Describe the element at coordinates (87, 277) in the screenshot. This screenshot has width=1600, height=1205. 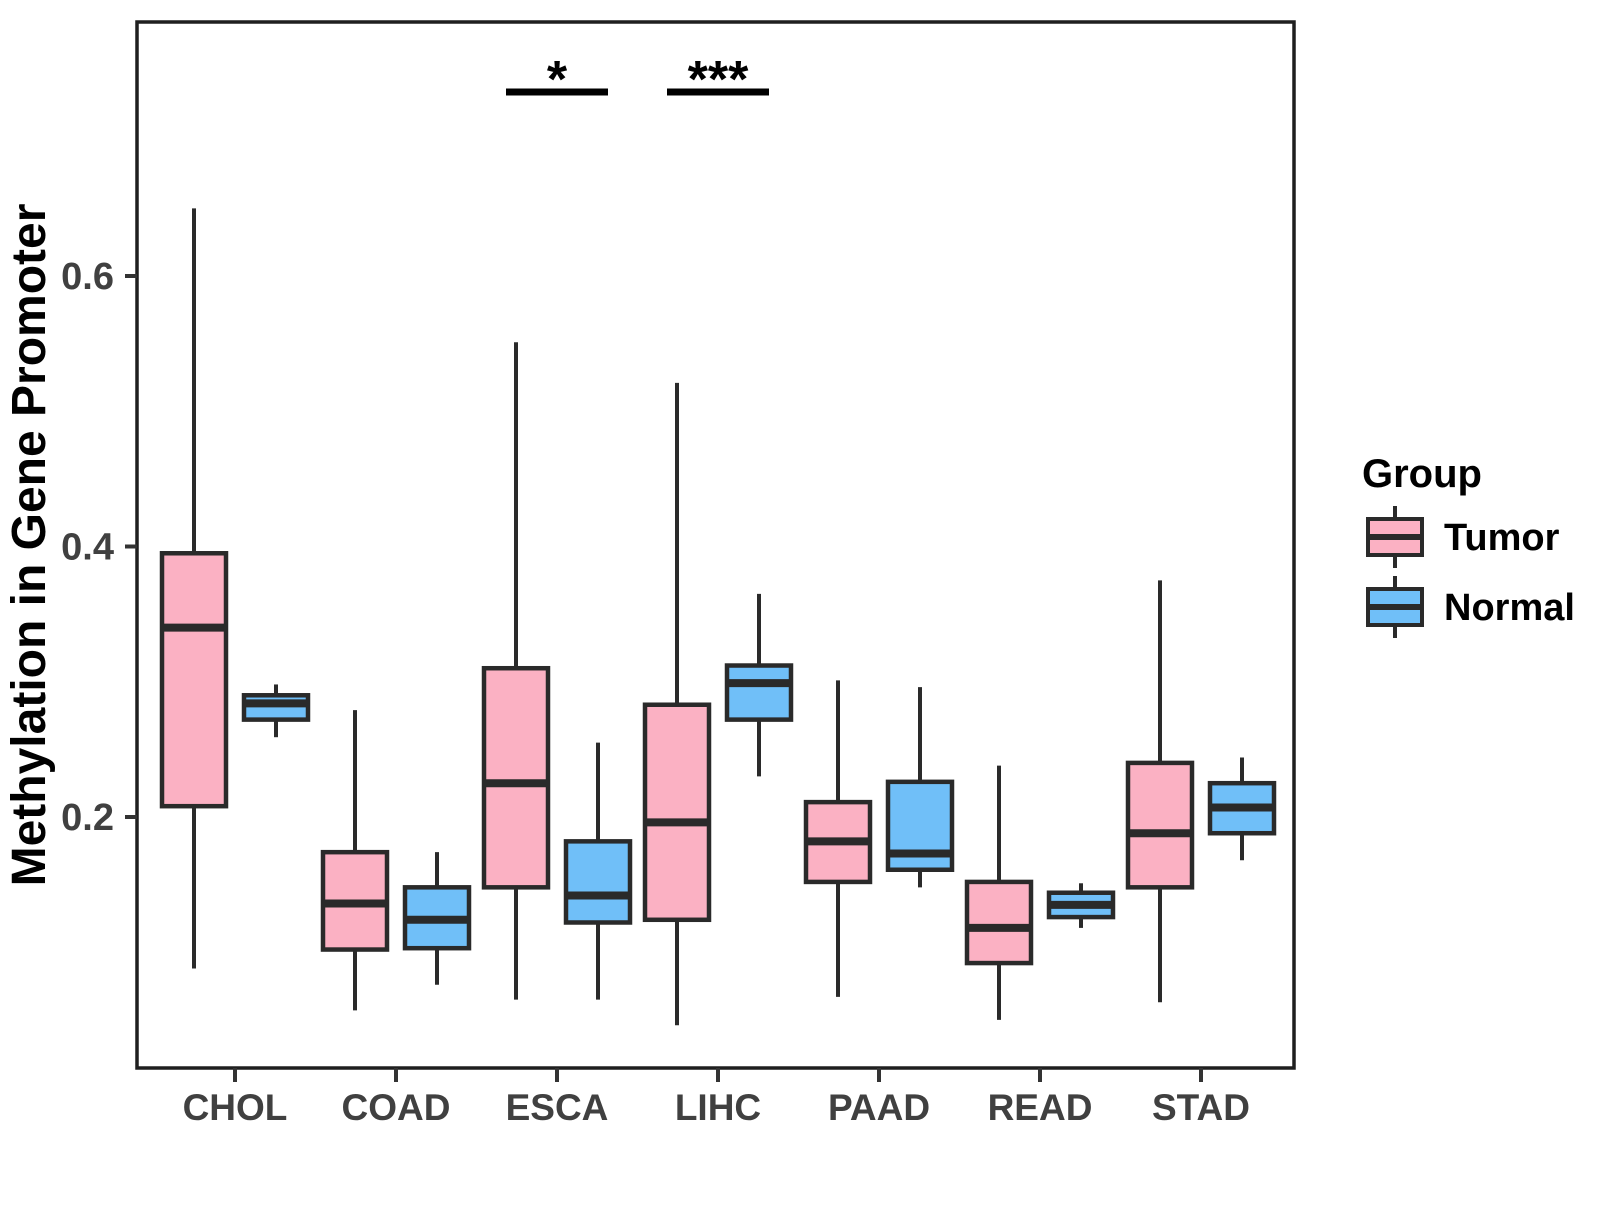
I see `y-tick-label: 0.6` at that location.